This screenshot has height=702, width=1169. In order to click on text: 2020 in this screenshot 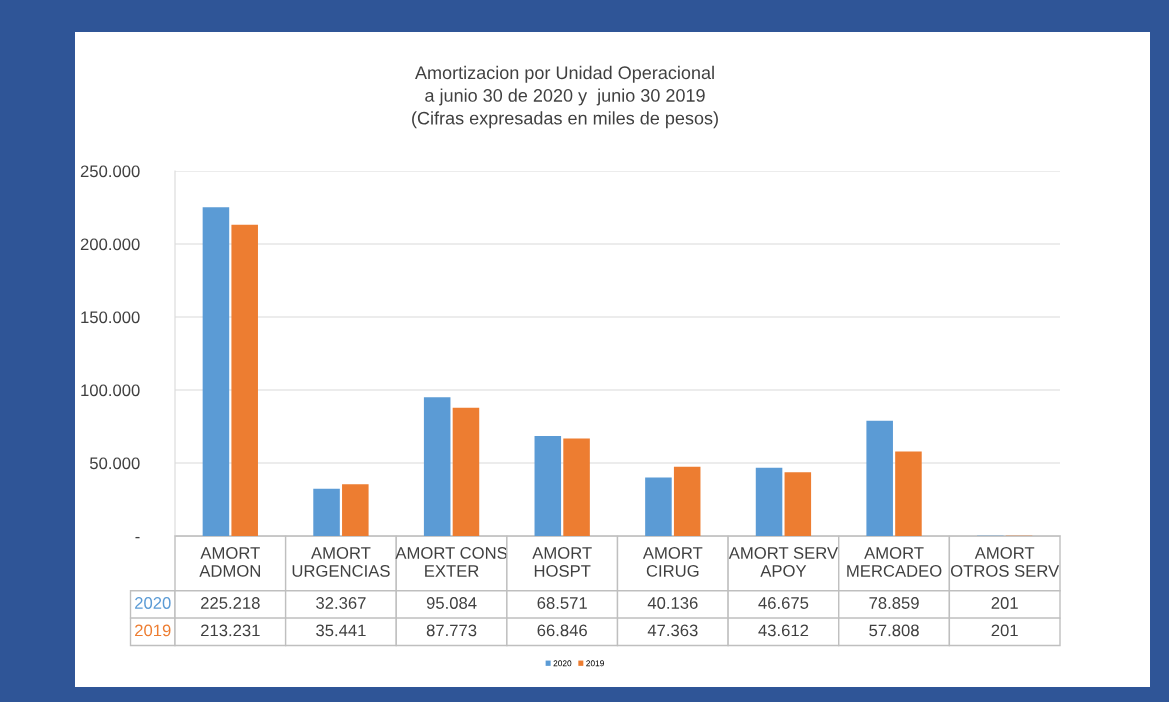, I will do `click(153, 603)`.